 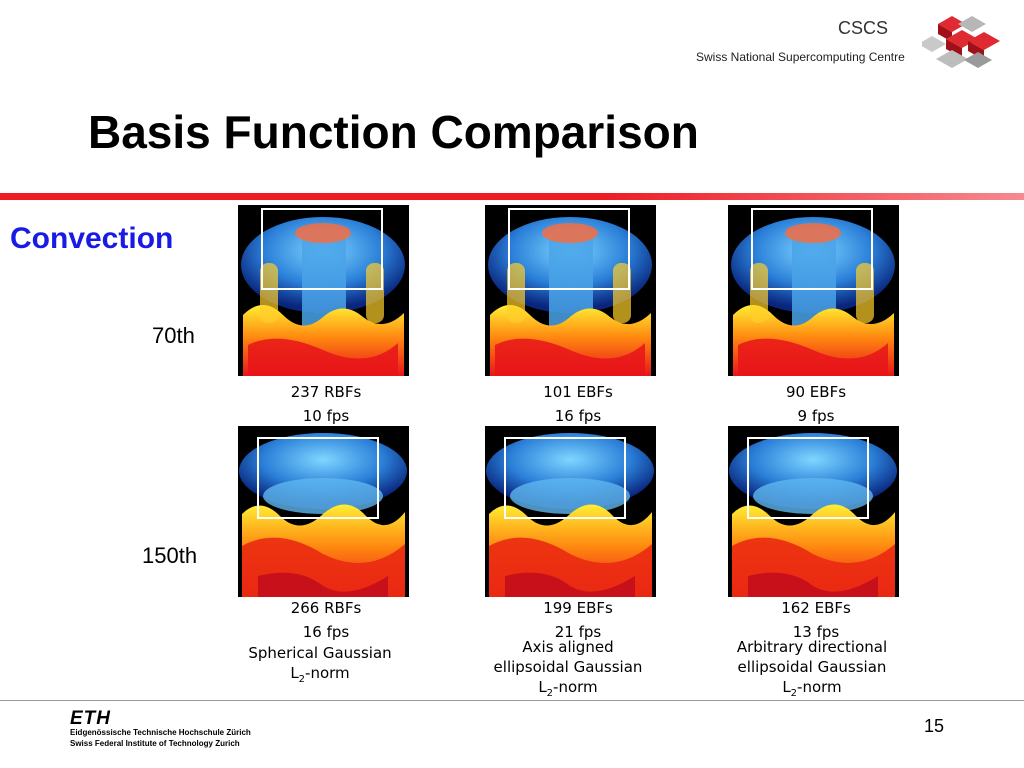 I want to click on caption-r2c3: 162 EBFs 13 fps, so click(x=816, y=620).